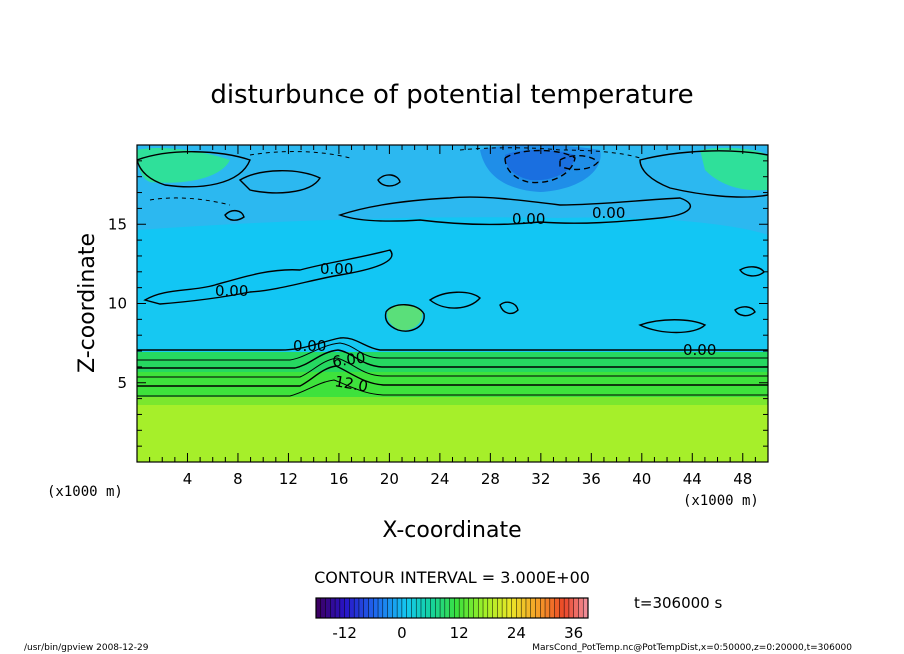 The height and width of the screenshot is (654, 904). Describe the element at coordinates (452, 351) in the screenshot. I see `contour-three-a` at that location.